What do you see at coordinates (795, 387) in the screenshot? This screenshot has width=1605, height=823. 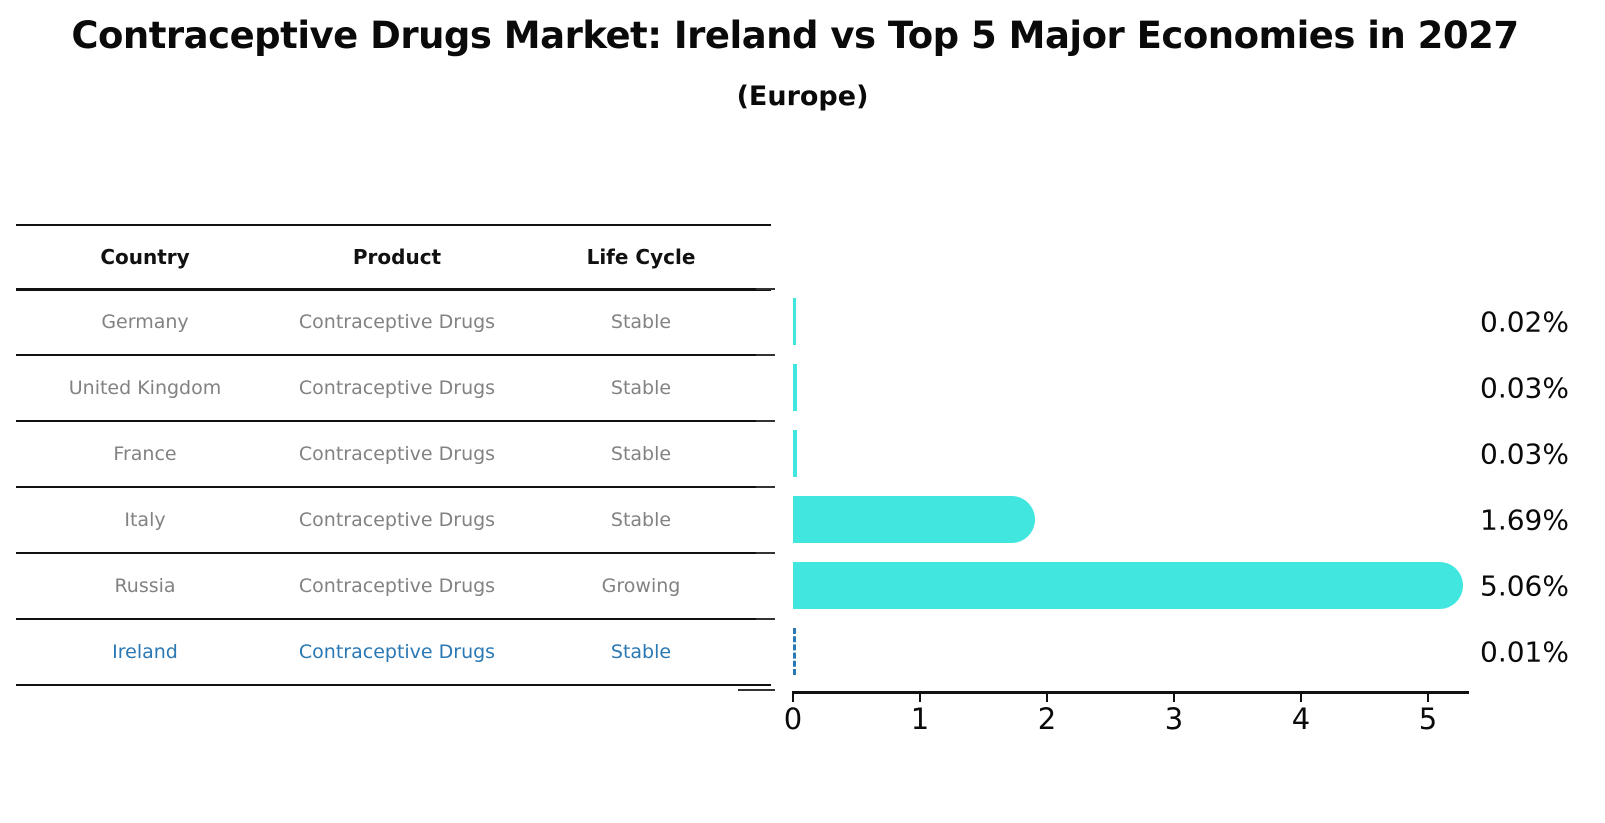 I see `bar-united-kingdom` at bounding box center [795, 387].